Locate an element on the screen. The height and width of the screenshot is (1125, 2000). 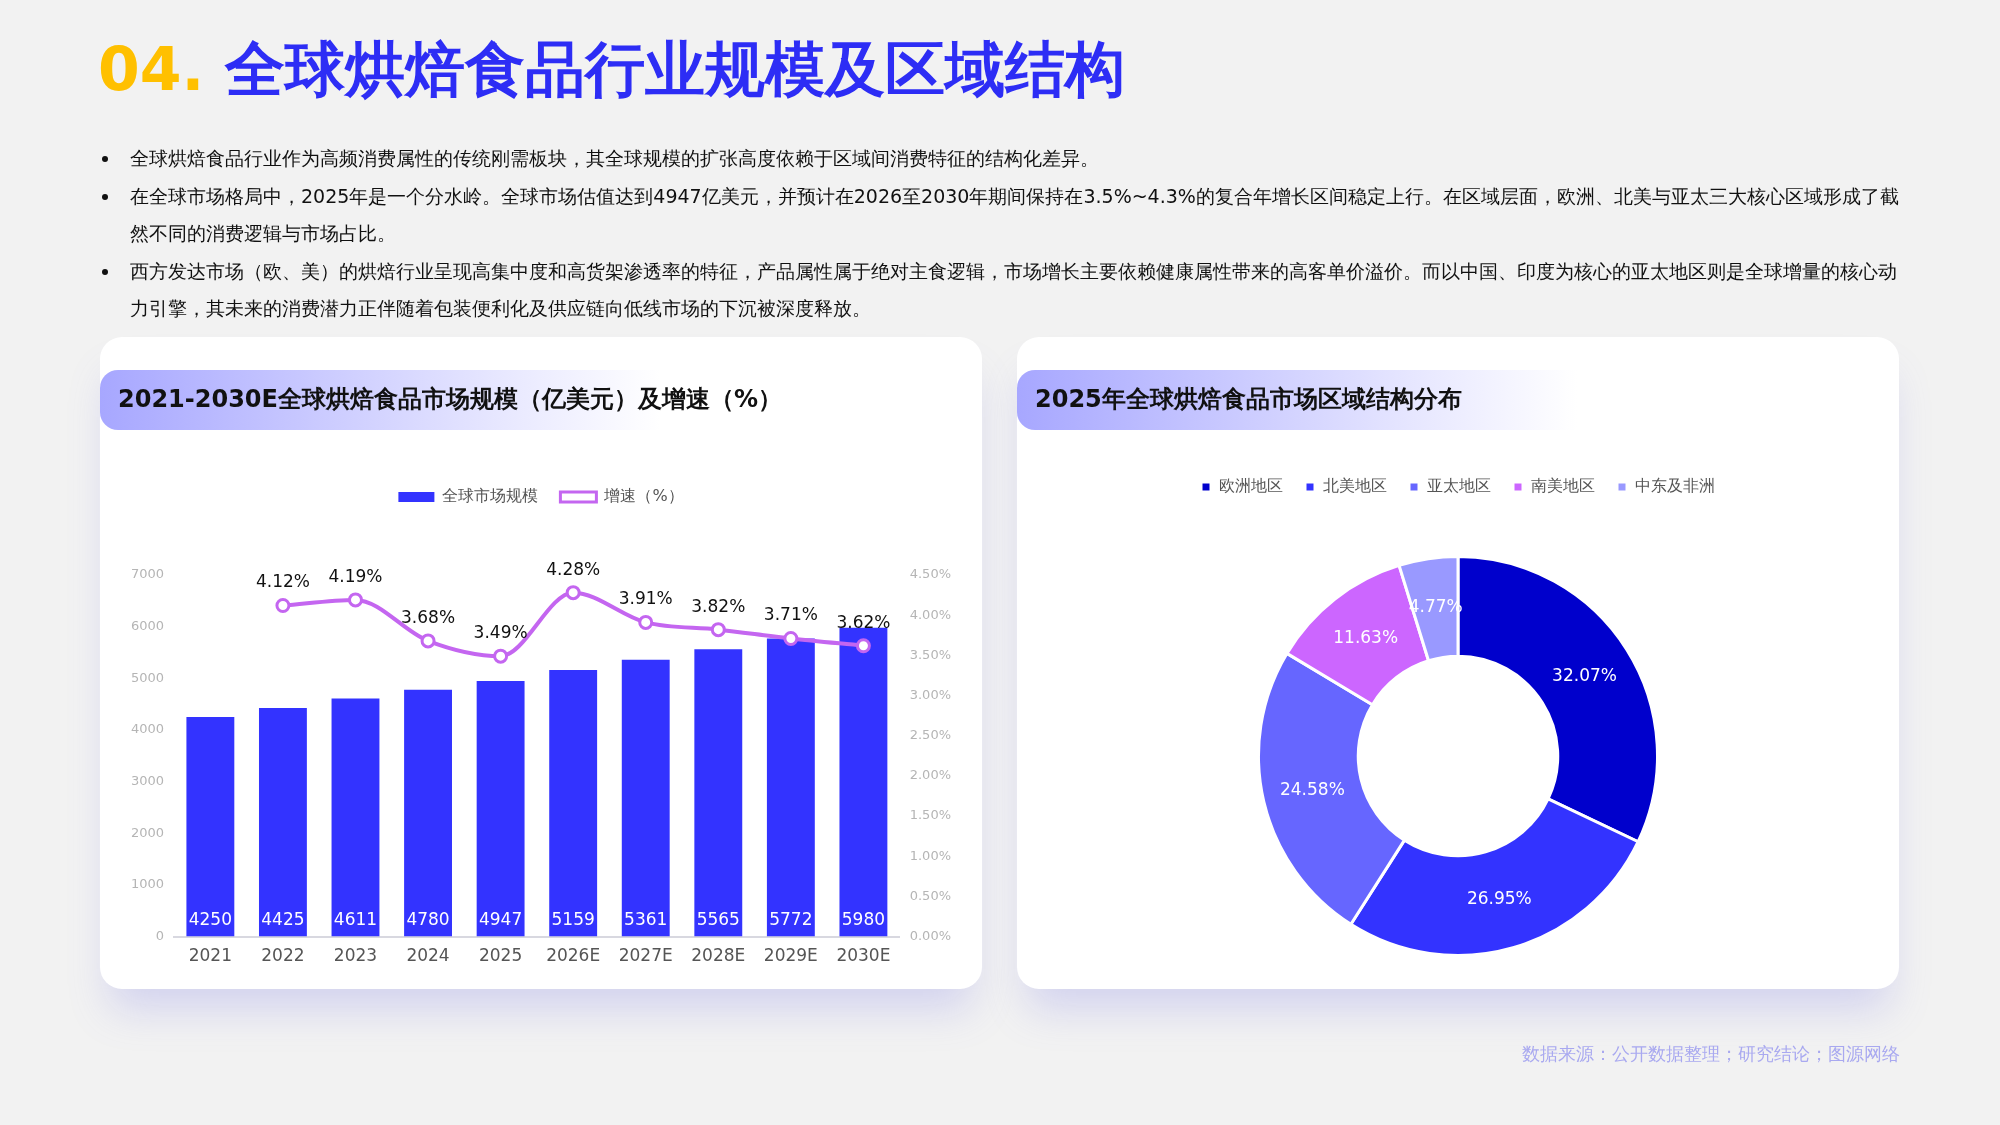
y-tick-label: 4000 is located at coordinates (147, 729).